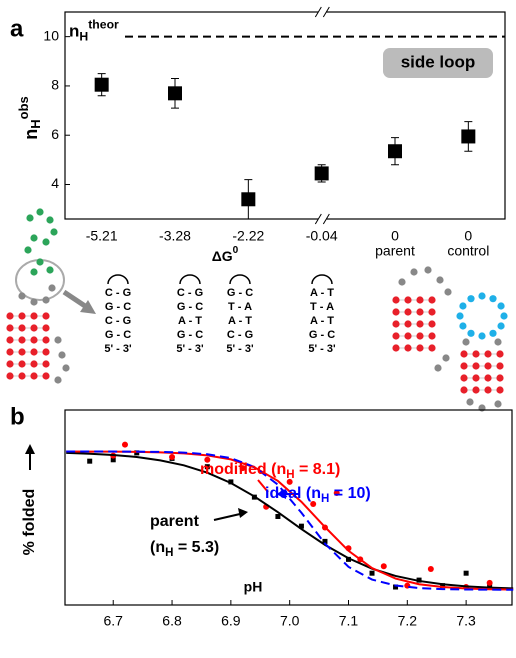 The image size is (516, 658). Describe the element at coordinates (157, 547) in the screenshot. I see `annotation-part: (n` at that location.